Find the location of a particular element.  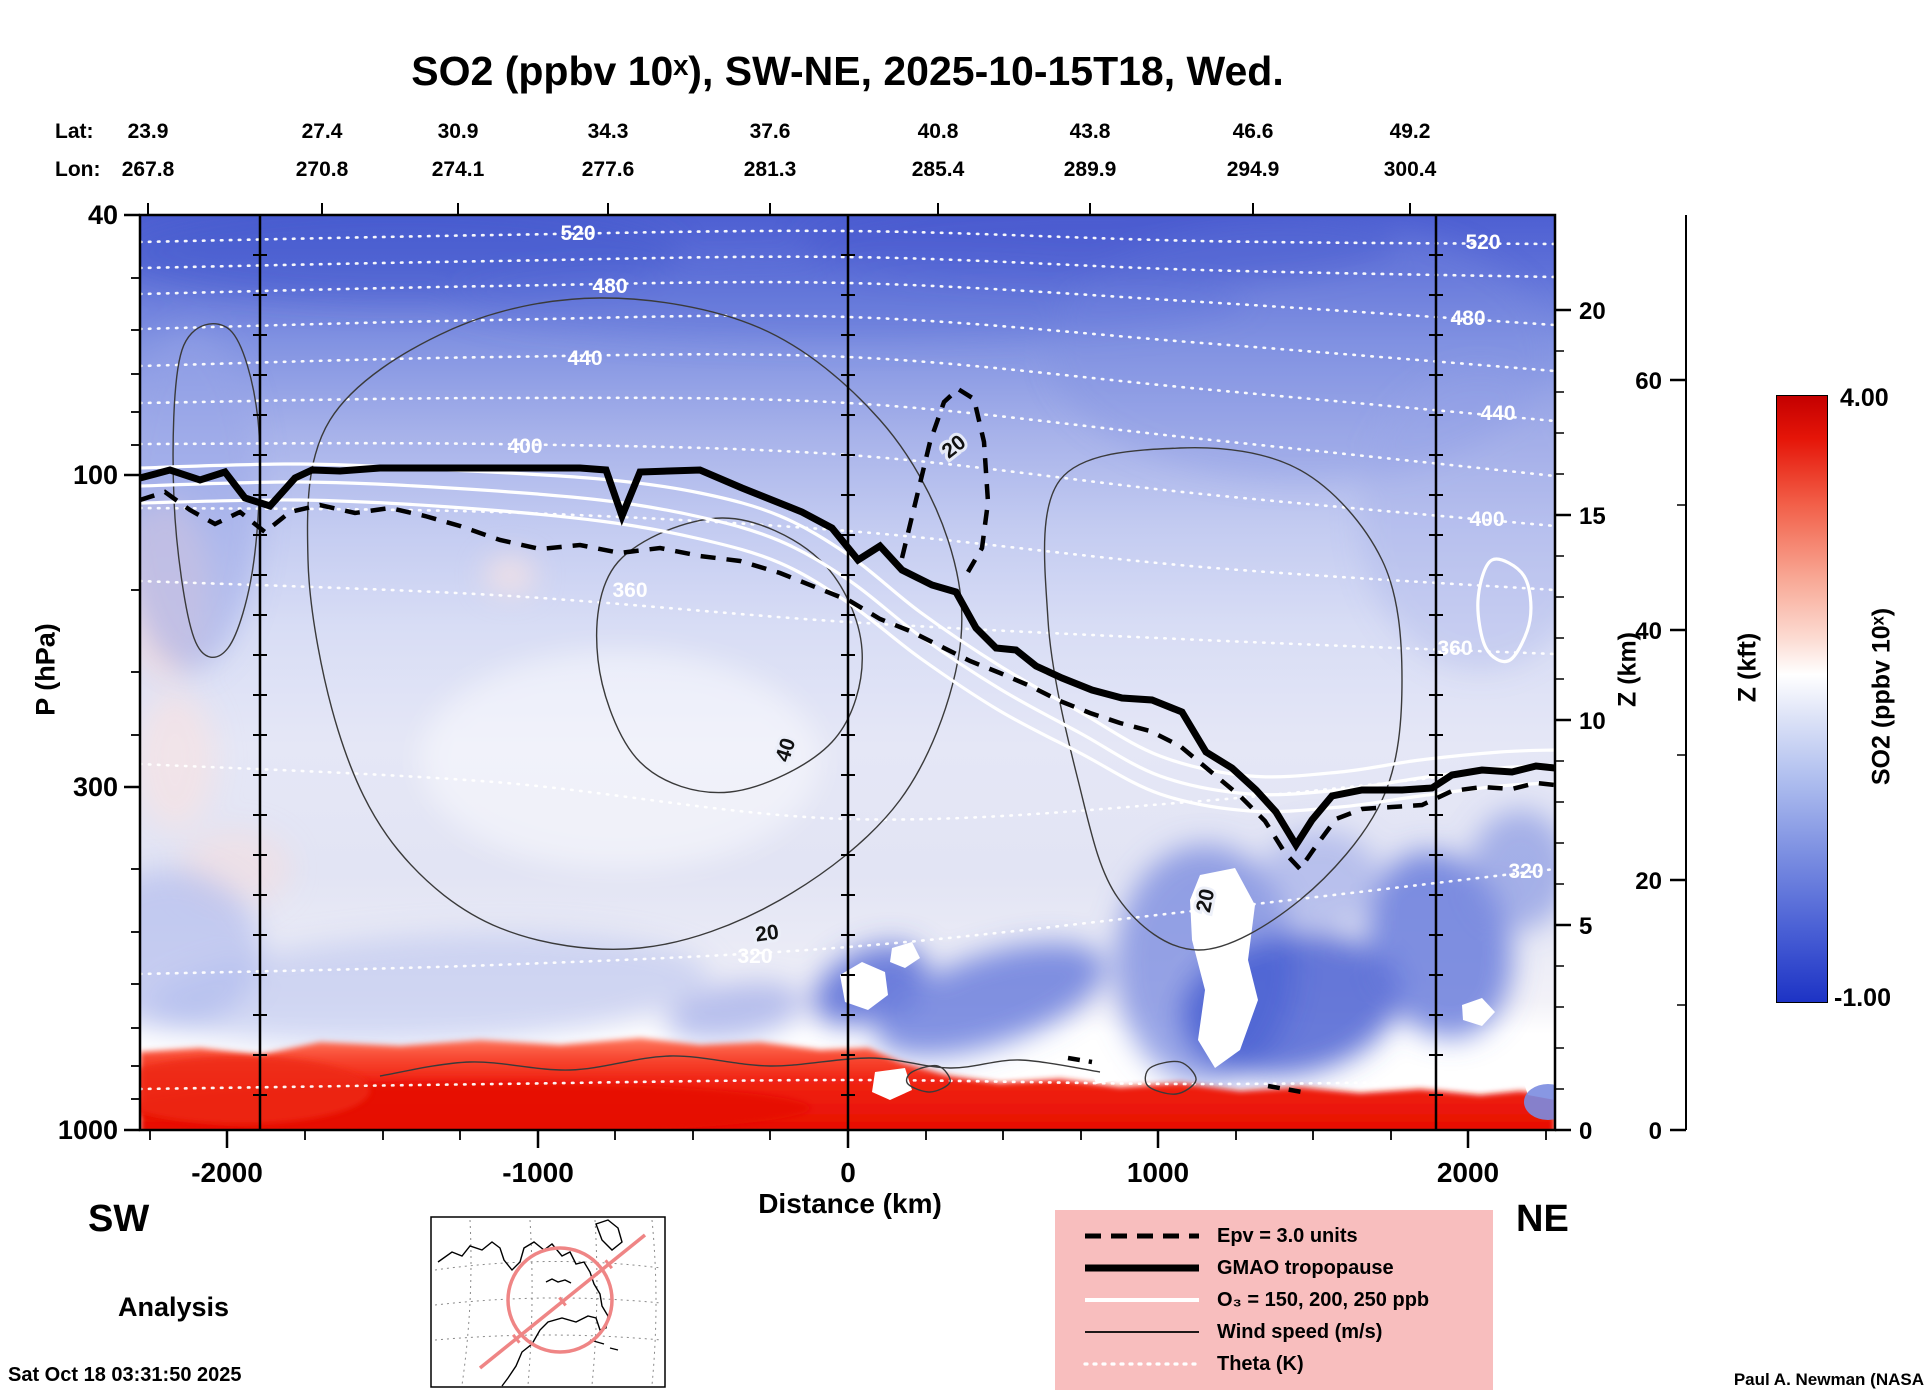

legend-label-tropopause: GMAO tropopause is located at coordinates (1305, 1267).